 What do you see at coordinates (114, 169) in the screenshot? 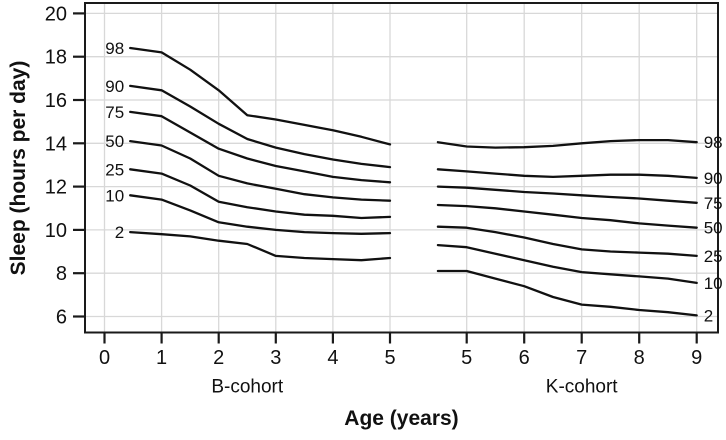
I see `percentile-label-left: 25` at bounding box center [114, 169].